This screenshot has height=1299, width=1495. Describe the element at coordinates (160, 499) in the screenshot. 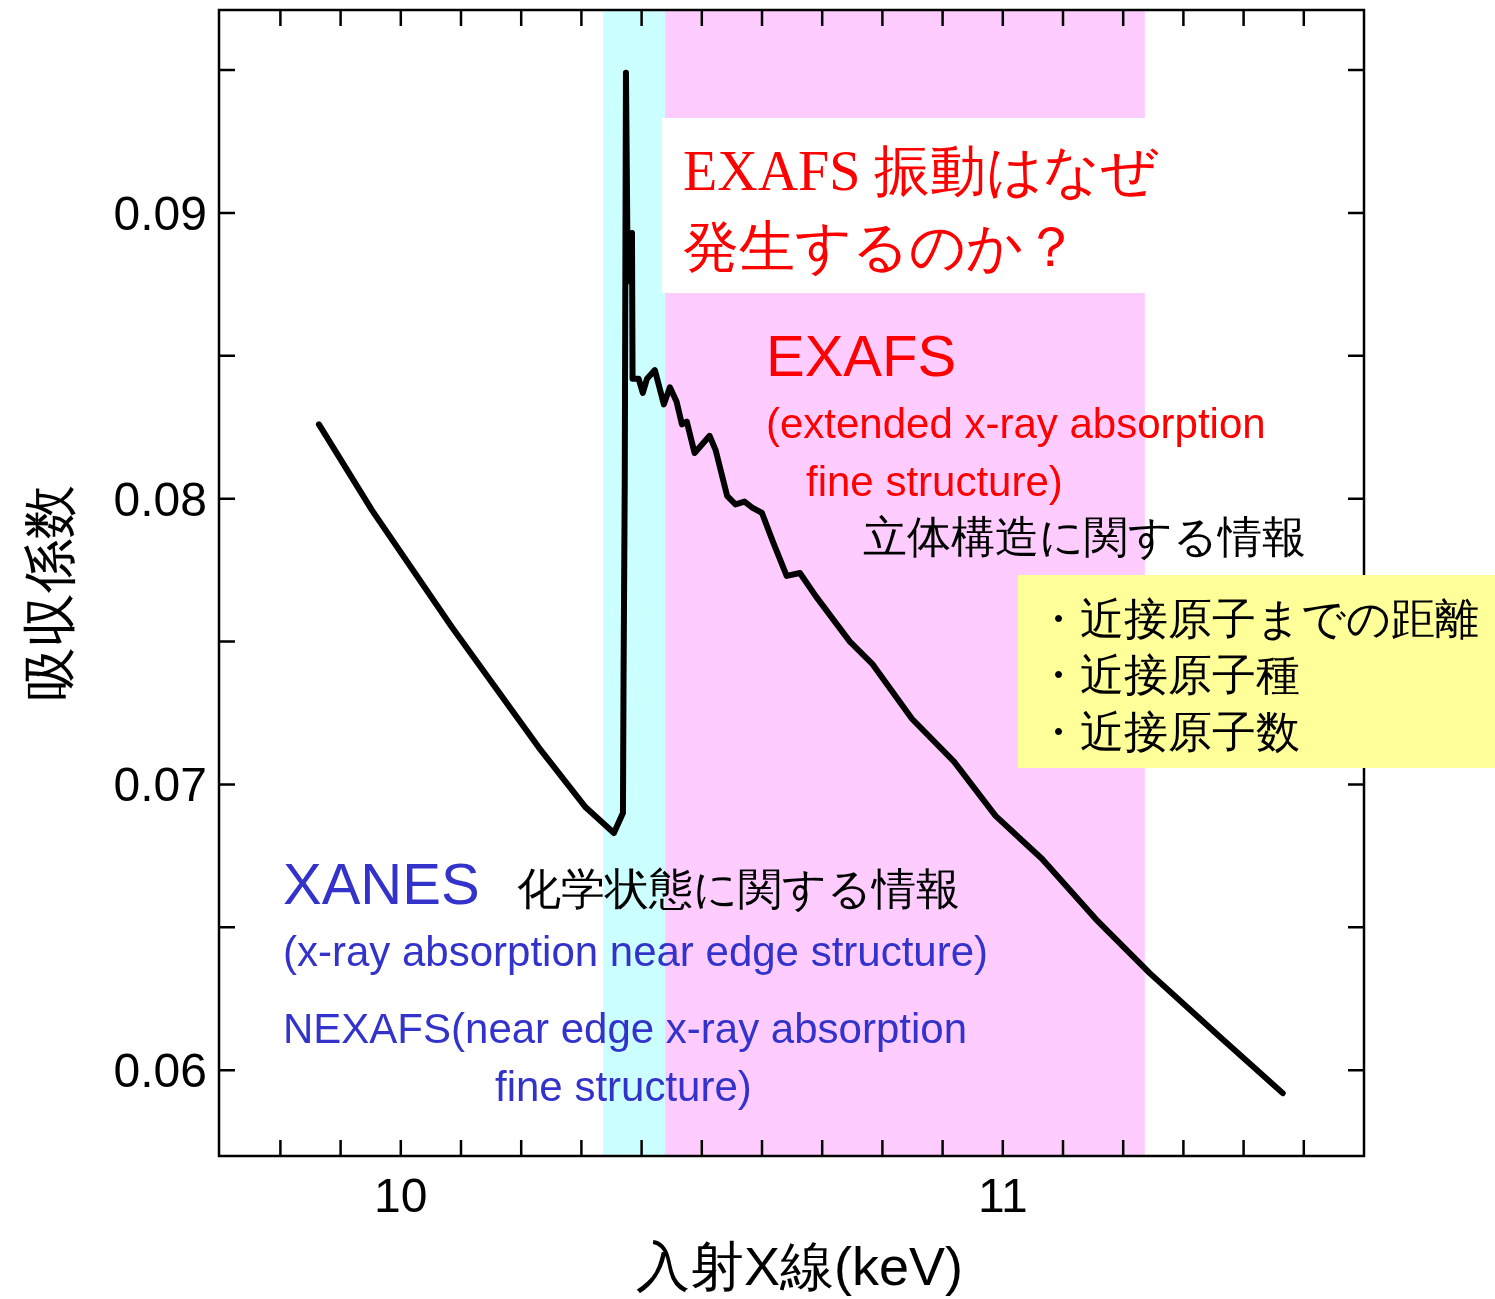

I see `y-tick-label: 0.08` at that location.